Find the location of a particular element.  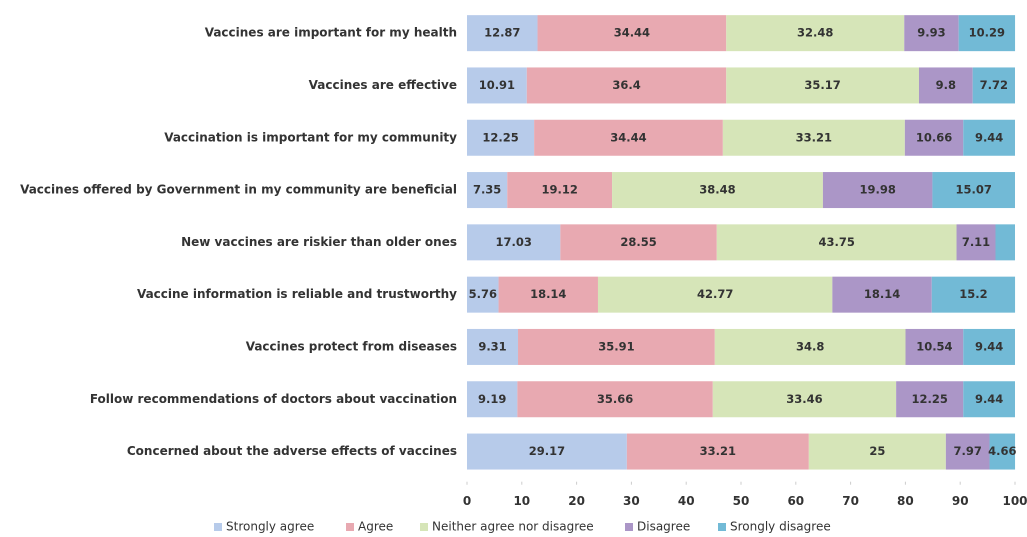

x-tick-label: 100 is located at coordinates (1014, 501).